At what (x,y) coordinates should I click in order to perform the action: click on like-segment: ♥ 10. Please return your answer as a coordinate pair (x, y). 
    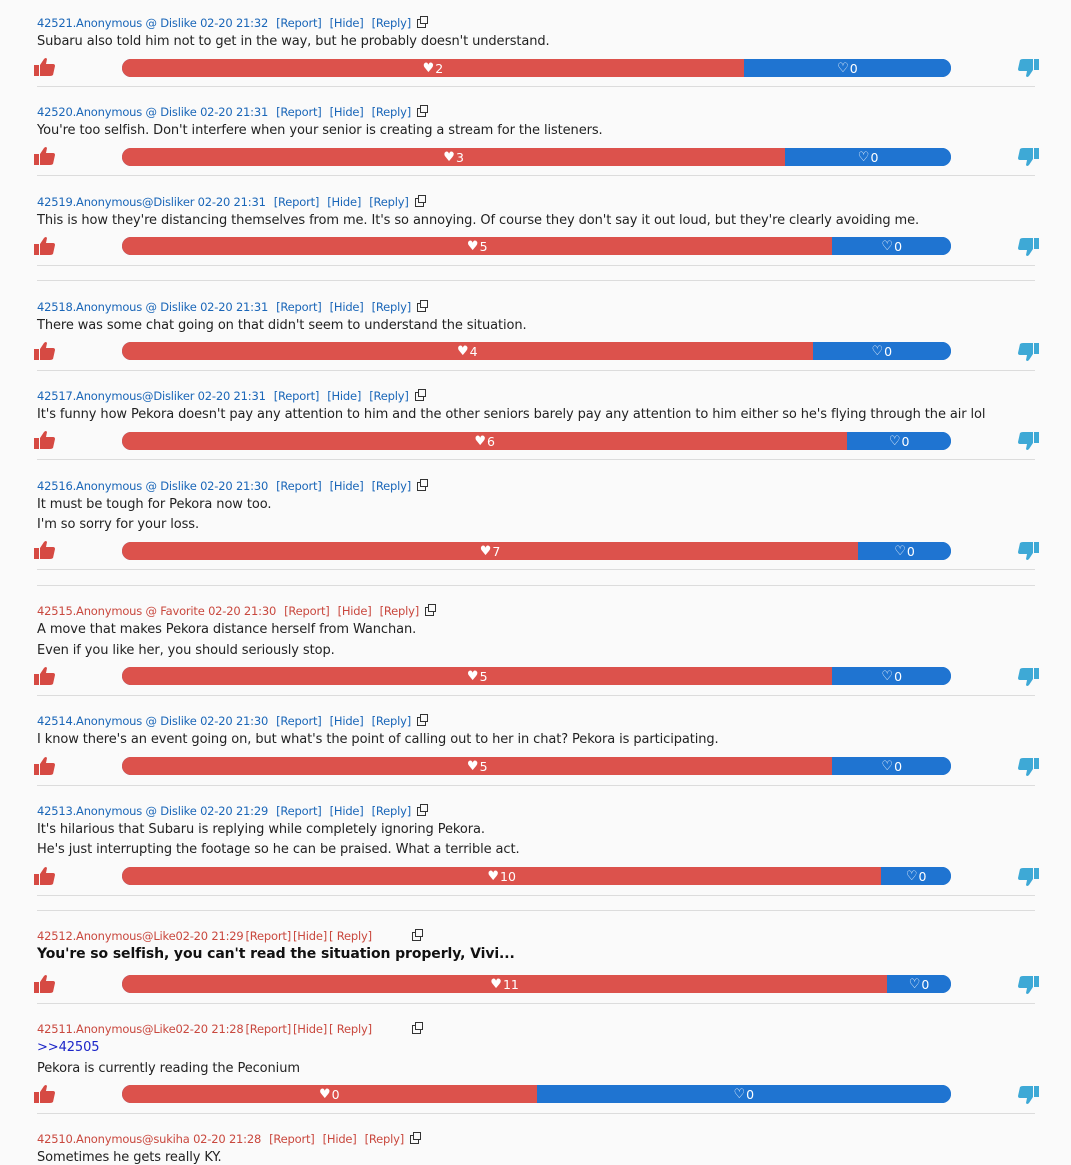
    Looking at the image, I should click on (502, 876).